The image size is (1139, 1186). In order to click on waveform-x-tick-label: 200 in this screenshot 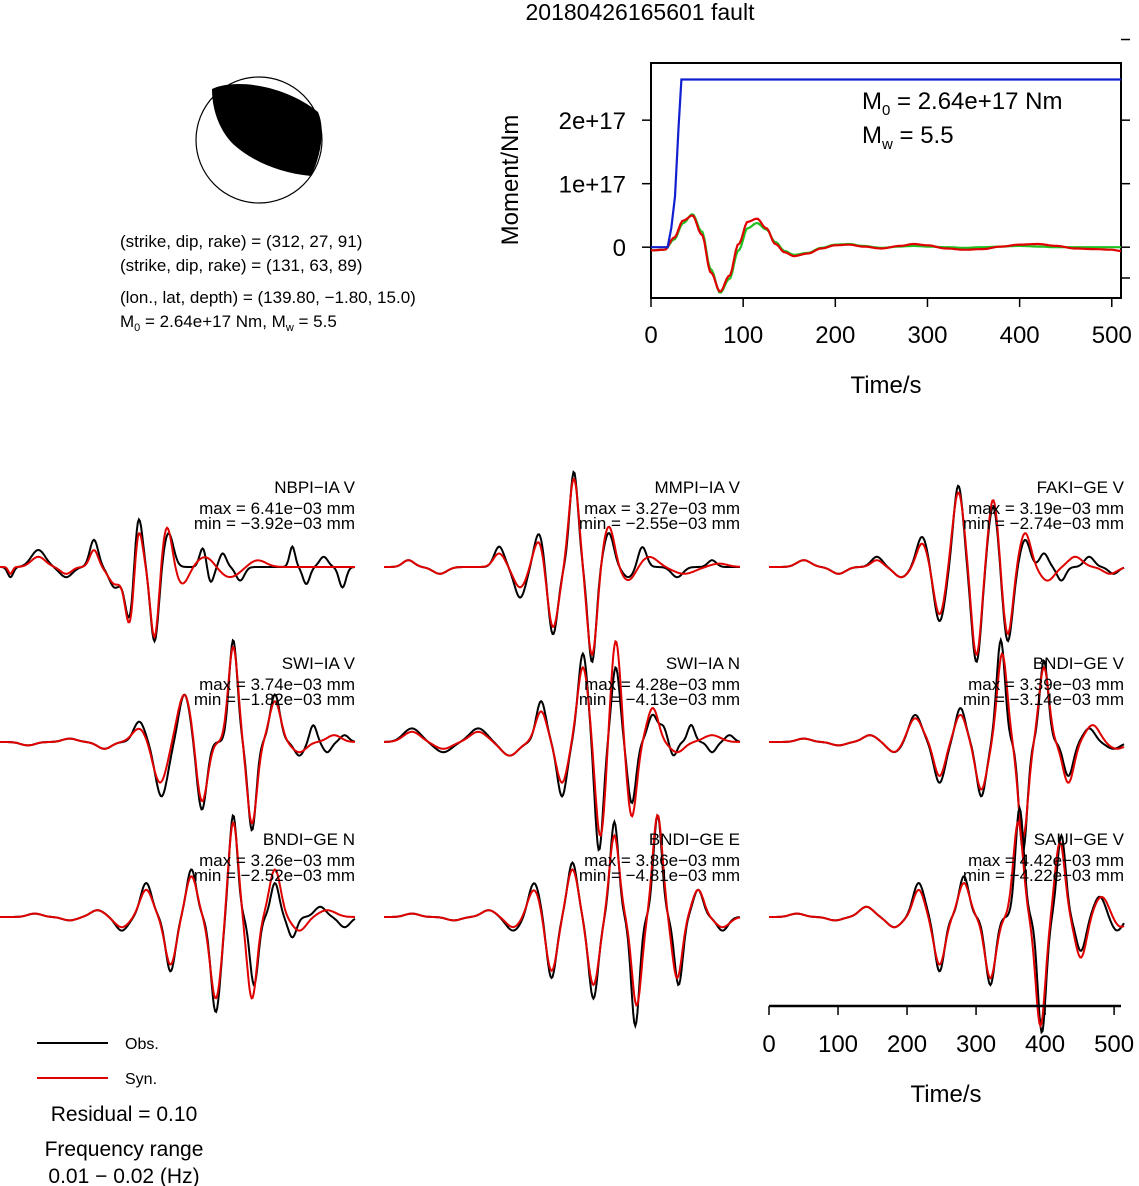, I will do `click(907, 1044)`.